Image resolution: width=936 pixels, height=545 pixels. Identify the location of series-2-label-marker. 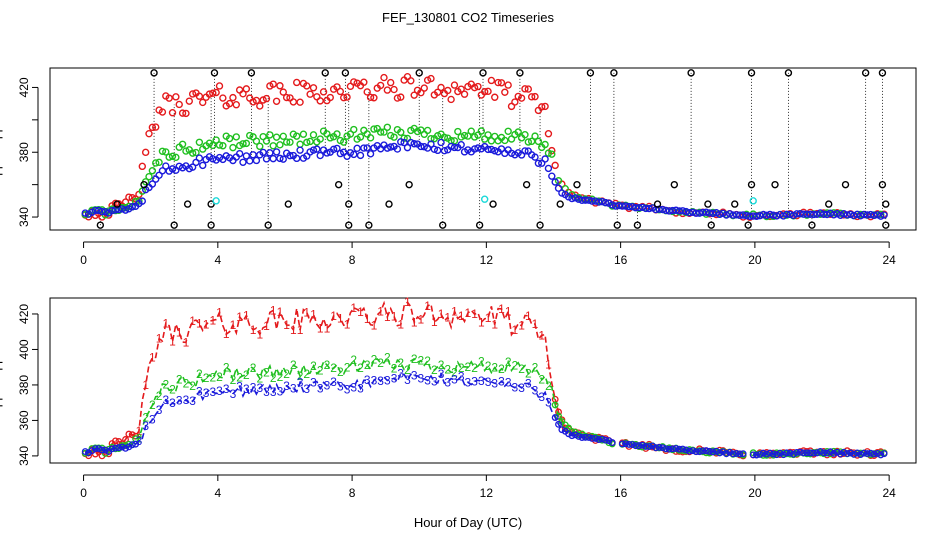
(558, 416).